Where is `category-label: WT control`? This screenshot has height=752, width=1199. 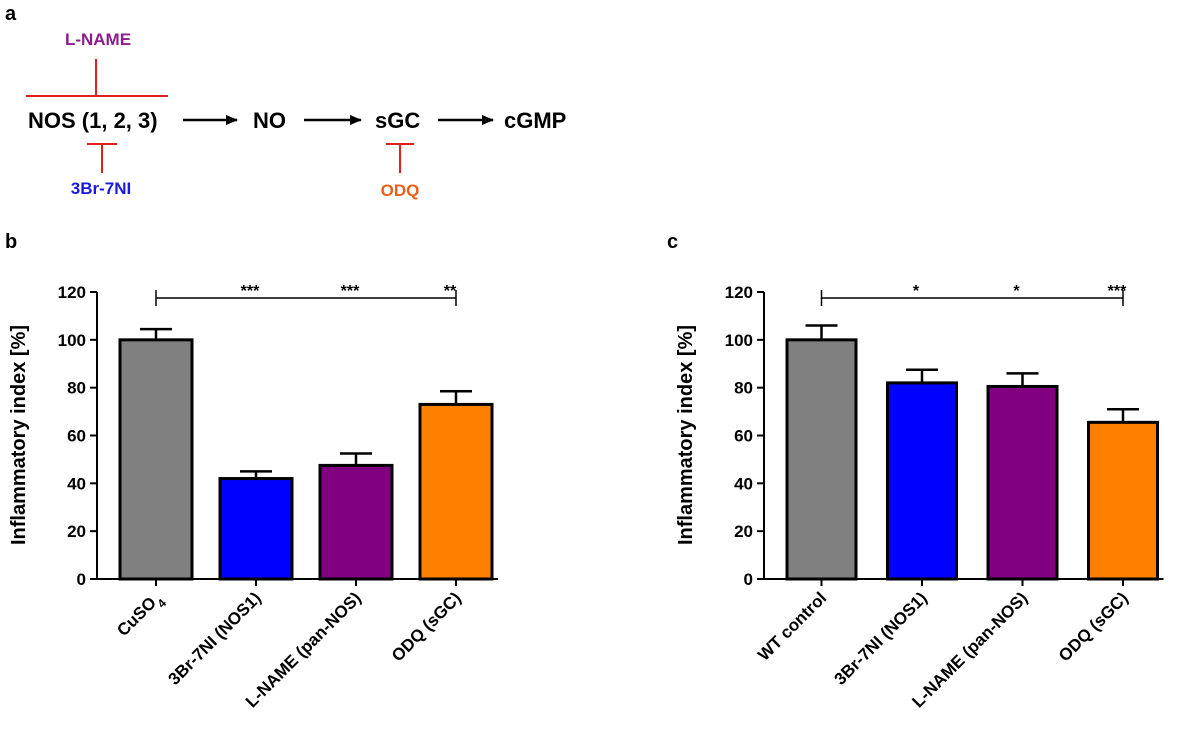
category-label: WT control is located at coordinates (792, 626).